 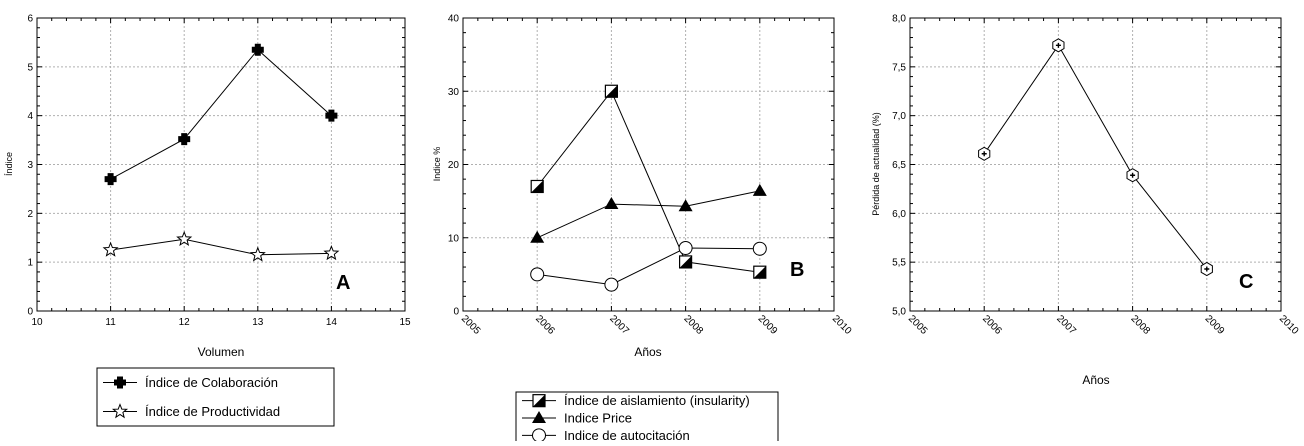 What do you see at coordinates (211, 382) in the screenshot?
I see `legend-label: Índice de Colaboración` at bounding box center [211, 382].